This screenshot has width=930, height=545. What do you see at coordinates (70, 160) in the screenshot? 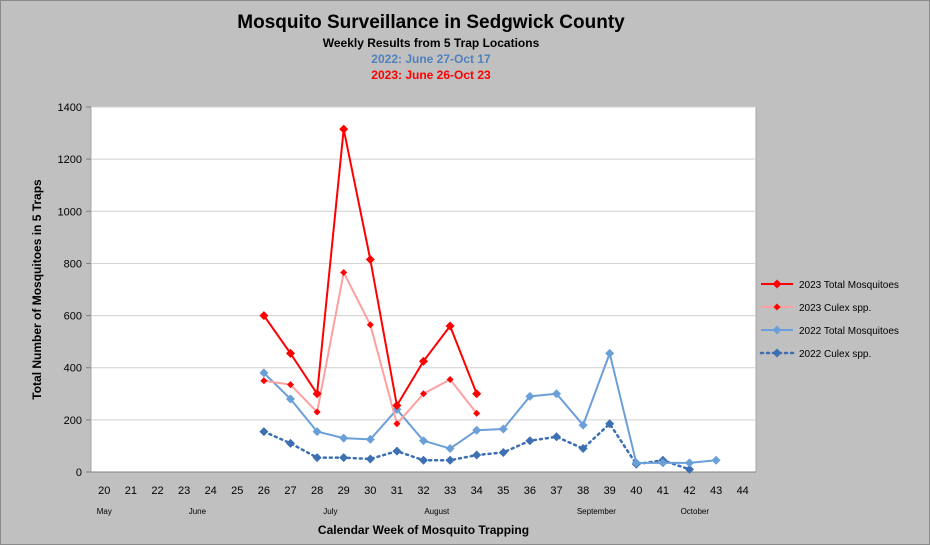
I see `y-tick-label: 1200` at bounding box center [70, 160].